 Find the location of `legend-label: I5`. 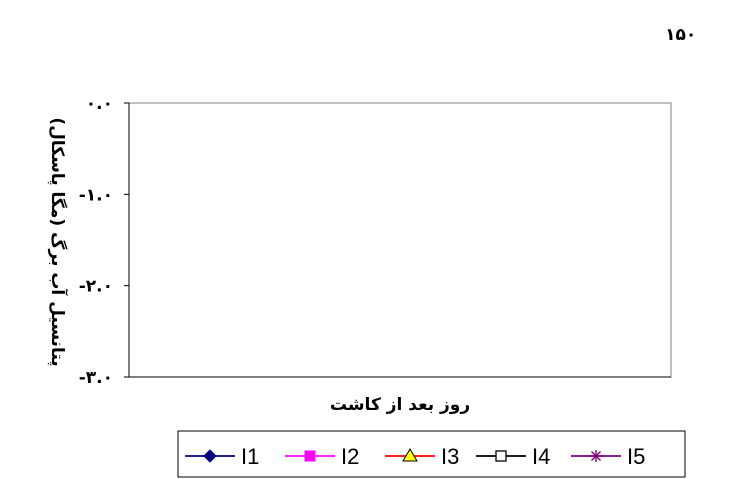

legend-label: I5 is located at coordinates (636, 456).